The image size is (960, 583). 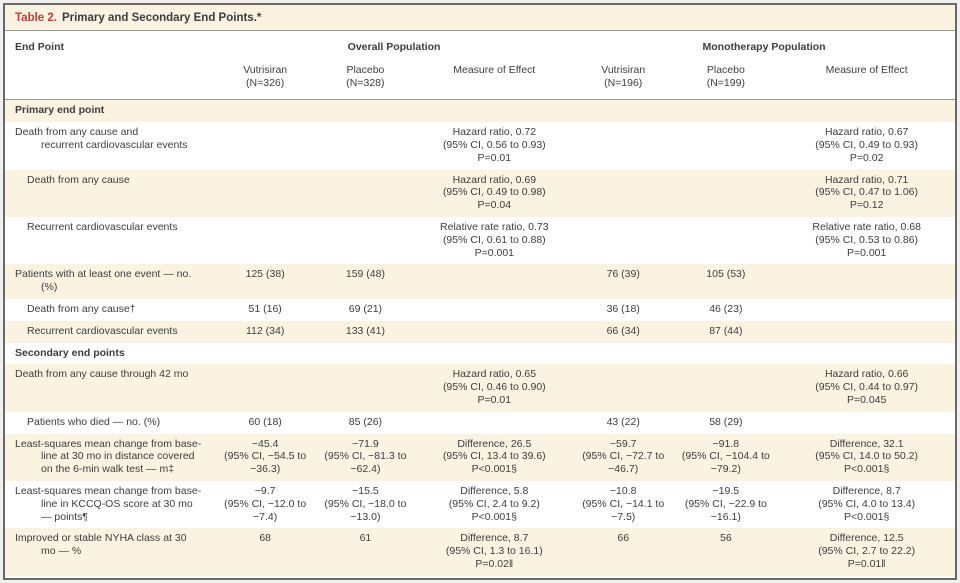 I want to click on cell-overall-placebo: −71.9 (95% CI, −81.3 to −62.4), so click(x=365, y=456).